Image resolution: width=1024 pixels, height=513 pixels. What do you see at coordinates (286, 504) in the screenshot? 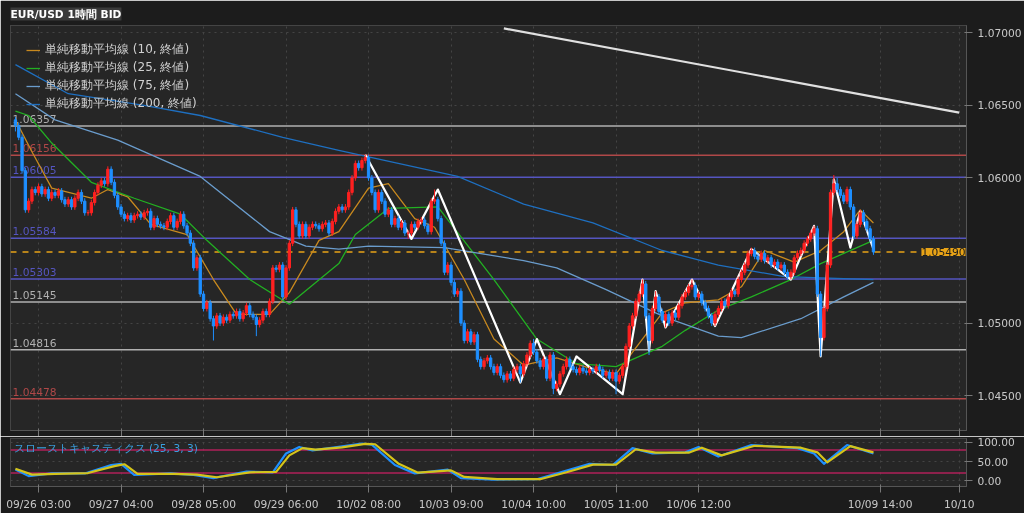
I see `x-tick-label: 09/29 06:00` at bounding box center [286, 504].